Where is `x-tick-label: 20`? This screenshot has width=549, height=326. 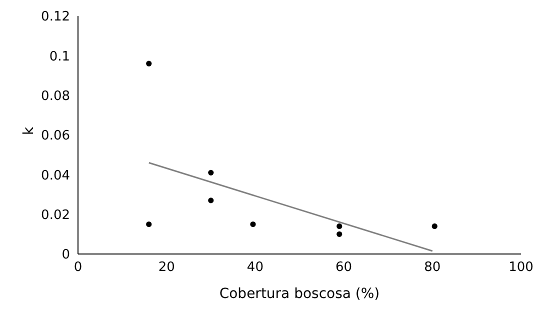 x-tick-label: 20 is located at coordinates (166, 268).